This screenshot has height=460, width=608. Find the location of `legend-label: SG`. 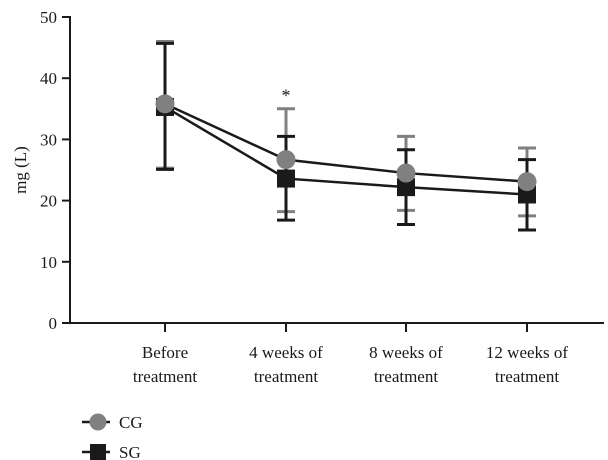

legend-label: SG is located at coordinates (130, 451).